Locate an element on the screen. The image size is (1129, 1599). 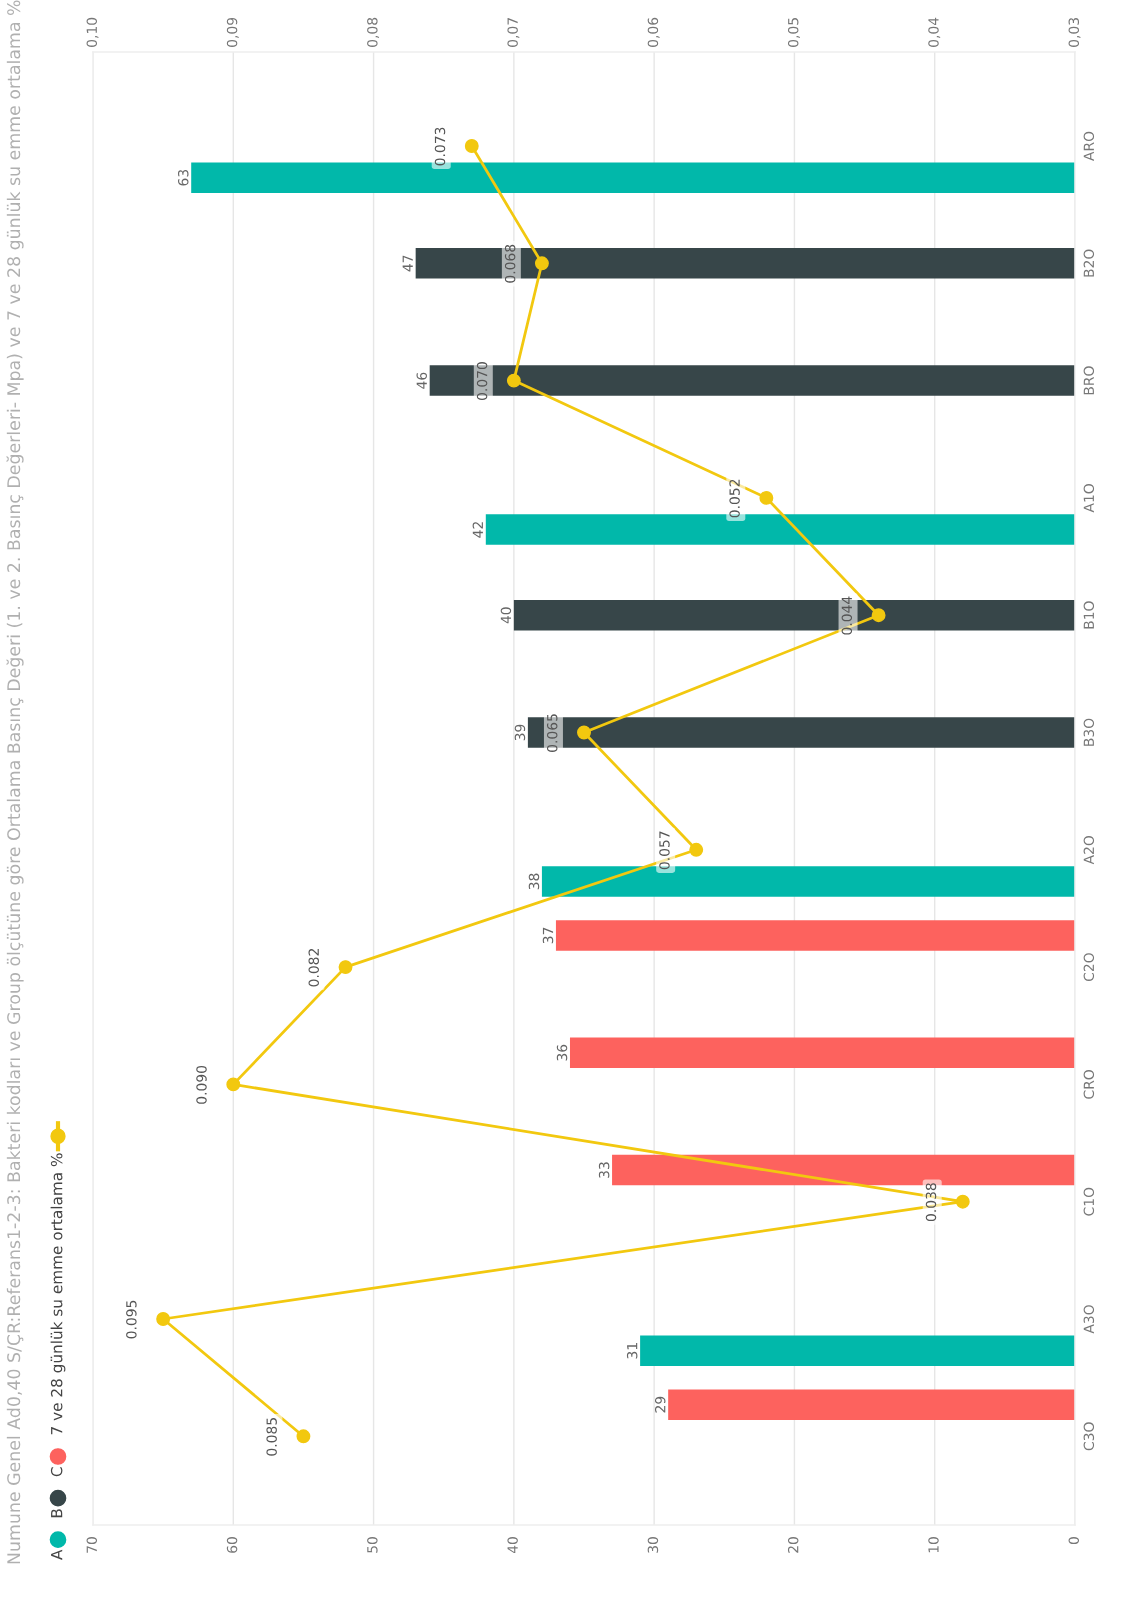
data-label: 39 is located at coordinates (520, 732).